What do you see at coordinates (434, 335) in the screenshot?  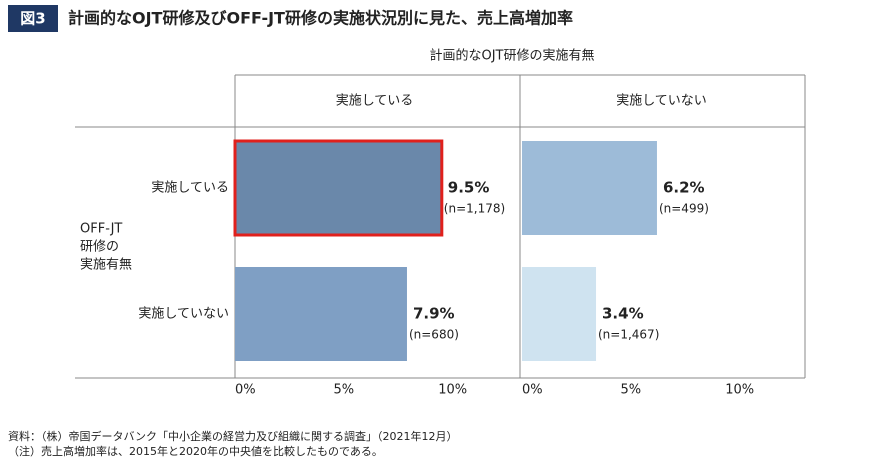 I see `n-label: (n=680)` at bounding box center [434, 335].